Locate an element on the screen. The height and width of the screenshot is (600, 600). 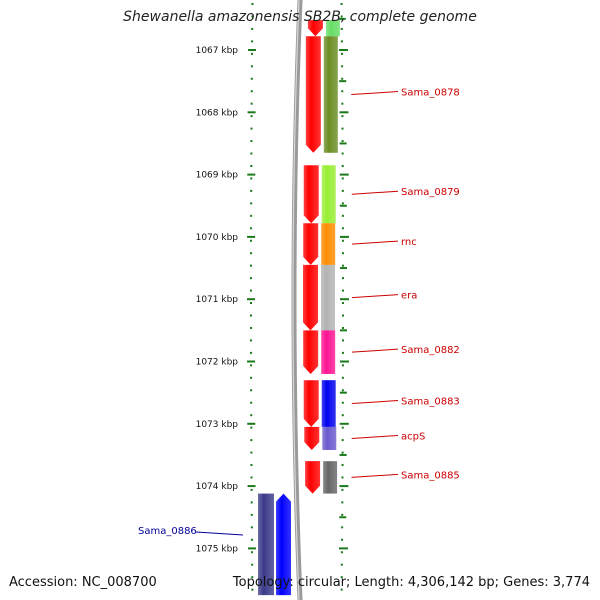
gene-label: Sama_0878 is located at coordinates (430, 93).